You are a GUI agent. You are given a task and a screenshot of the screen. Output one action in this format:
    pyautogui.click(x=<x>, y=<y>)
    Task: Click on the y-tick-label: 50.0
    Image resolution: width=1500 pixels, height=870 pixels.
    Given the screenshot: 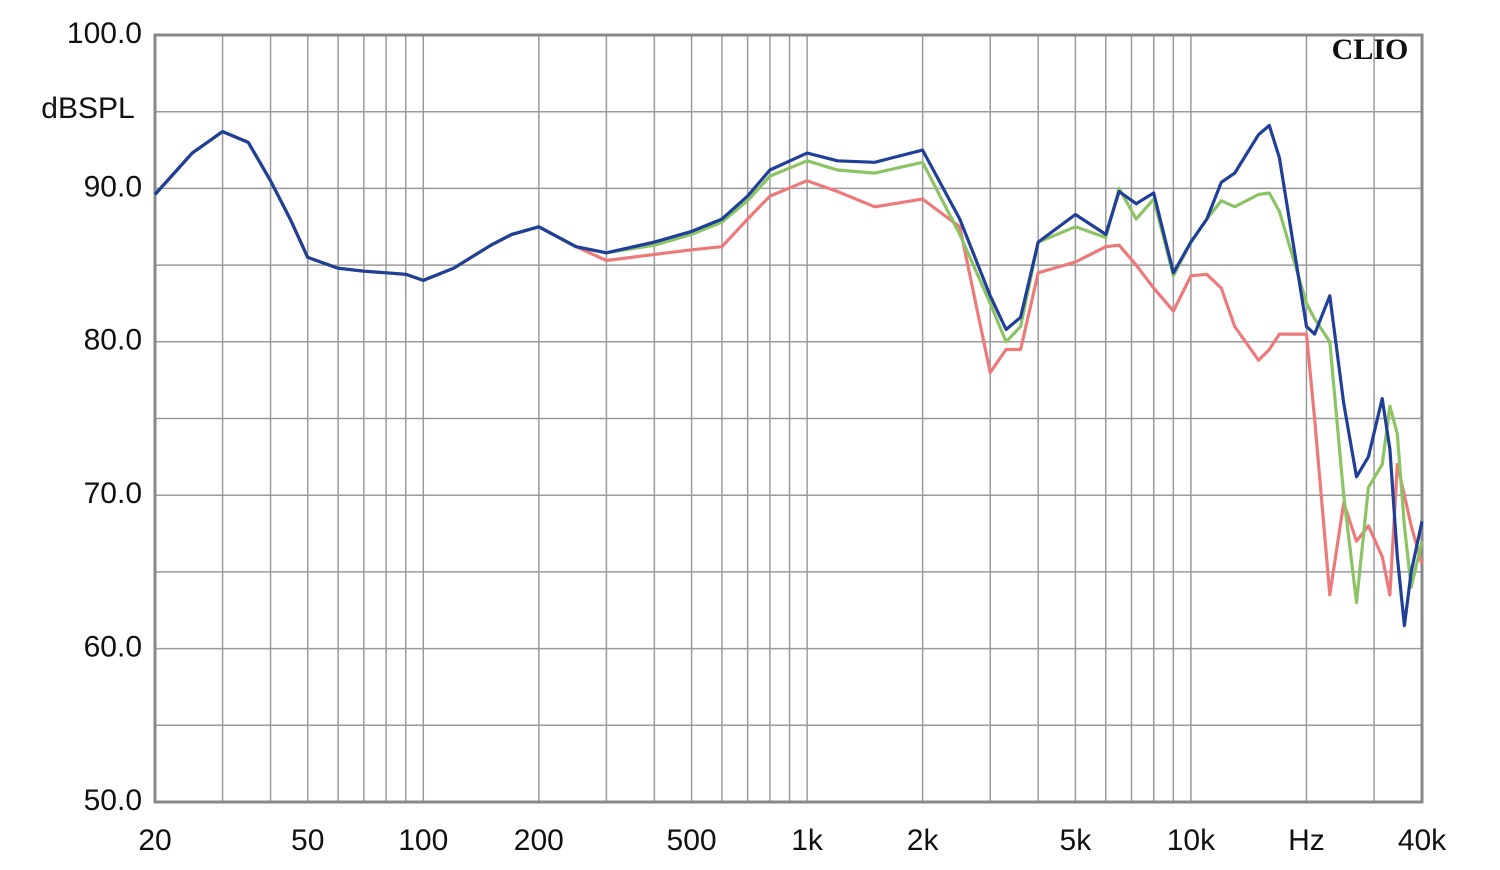 What is the action you would take?
    pyautogui.click(x=113, y=800)
    